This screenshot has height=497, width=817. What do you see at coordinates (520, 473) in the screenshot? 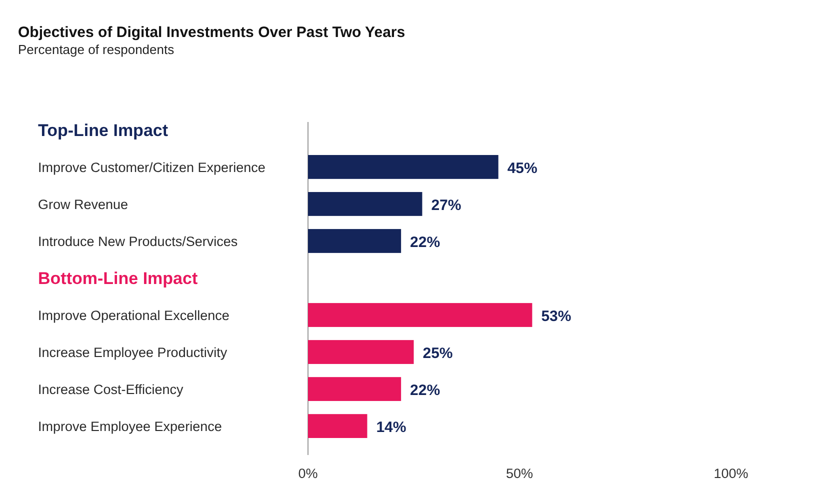
I see `x-tick-label: 50%` at bounding box center [520, 473].